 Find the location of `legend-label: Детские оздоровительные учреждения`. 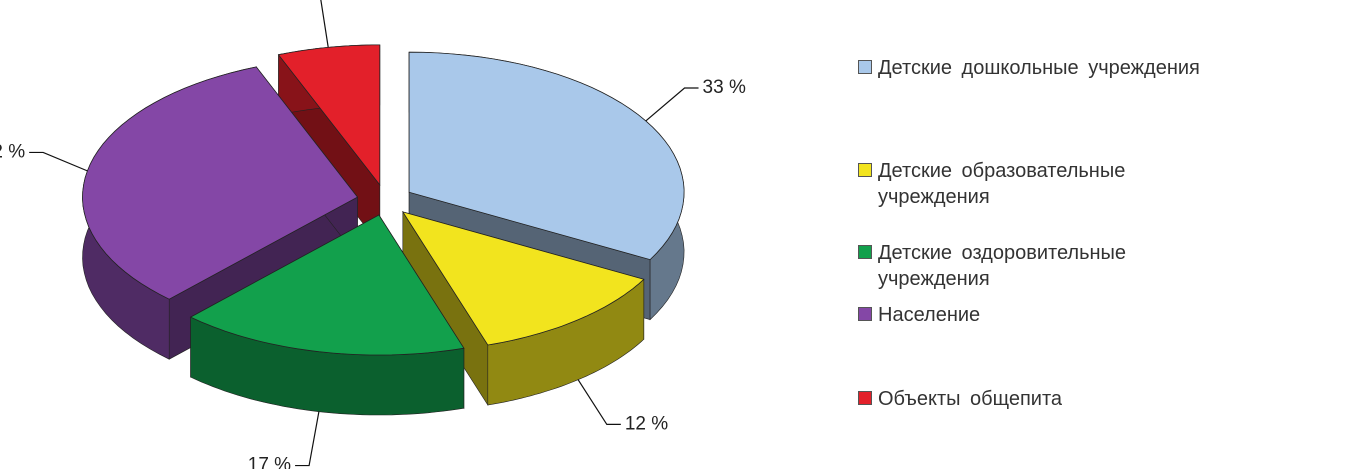

legend-label: Детские оздоровительные учреждения is located at coordinates (1002, 266).